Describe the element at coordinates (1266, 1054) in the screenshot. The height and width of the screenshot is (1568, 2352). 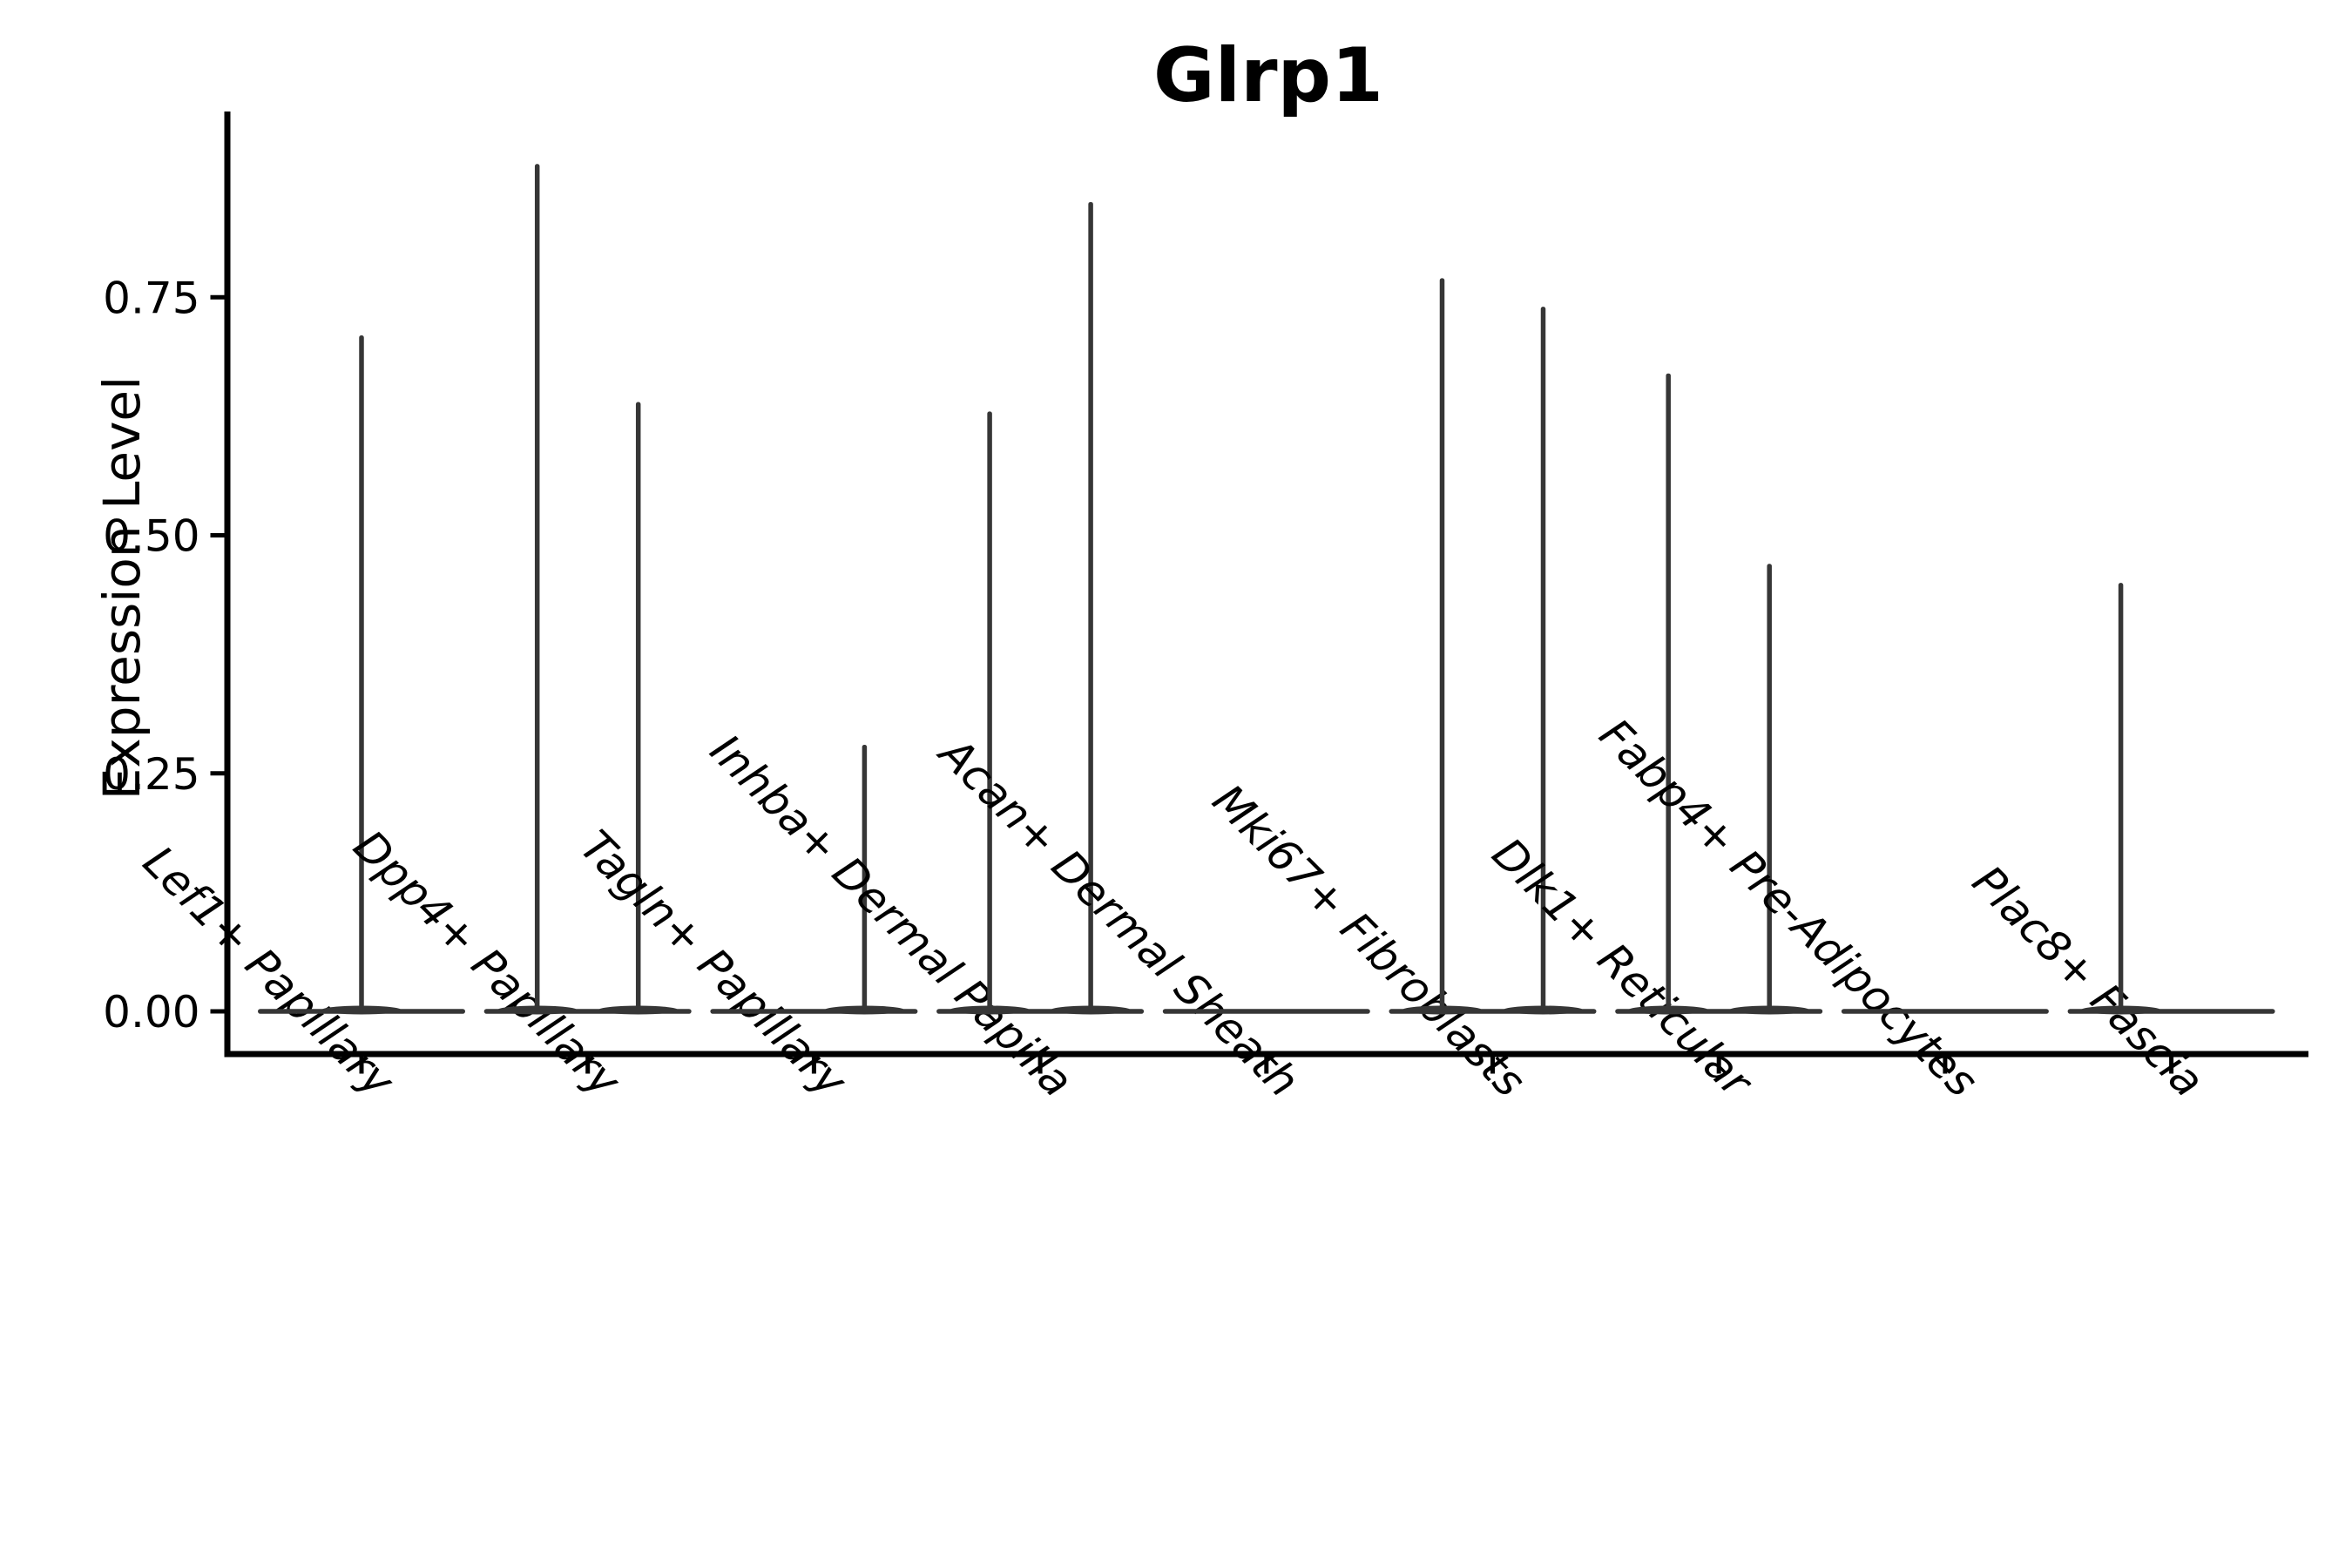
I see `x-axis-spine` at that location.